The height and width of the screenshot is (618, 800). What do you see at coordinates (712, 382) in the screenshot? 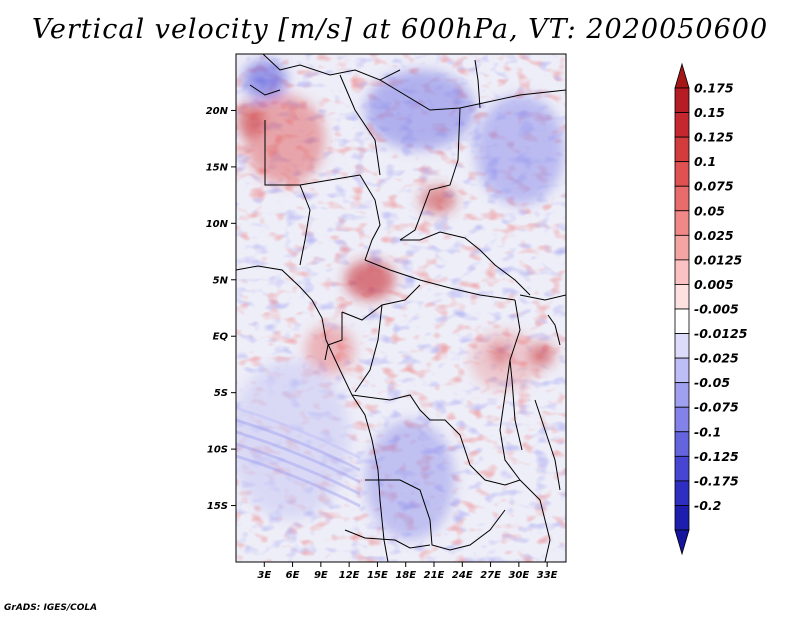
I see `colorbar-label: -0.05` at bounding box center [712, 382].